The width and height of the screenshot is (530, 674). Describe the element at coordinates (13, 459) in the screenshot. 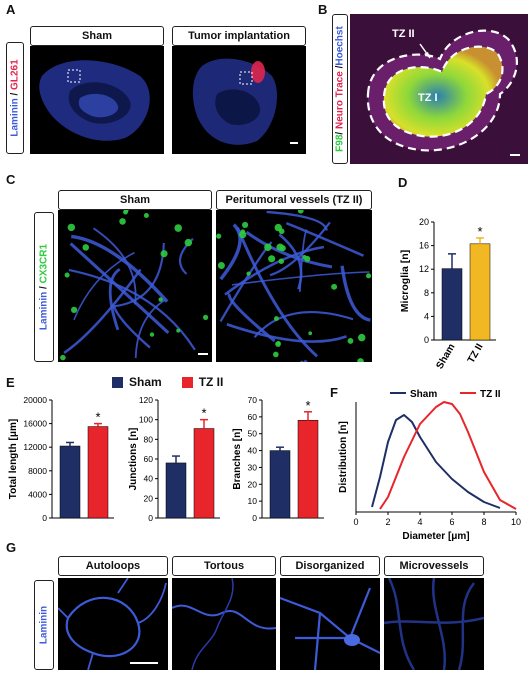

I see `y-axis-title: Total length [μm]` at that location.